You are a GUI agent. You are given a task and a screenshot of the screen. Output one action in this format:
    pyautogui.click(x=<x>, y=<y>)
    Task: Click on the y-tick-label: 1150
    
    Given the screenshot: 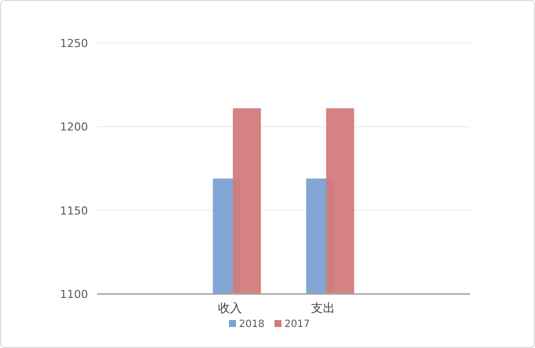 What is the action you would take?
    pyautogui.click(x=74, y=211)
    